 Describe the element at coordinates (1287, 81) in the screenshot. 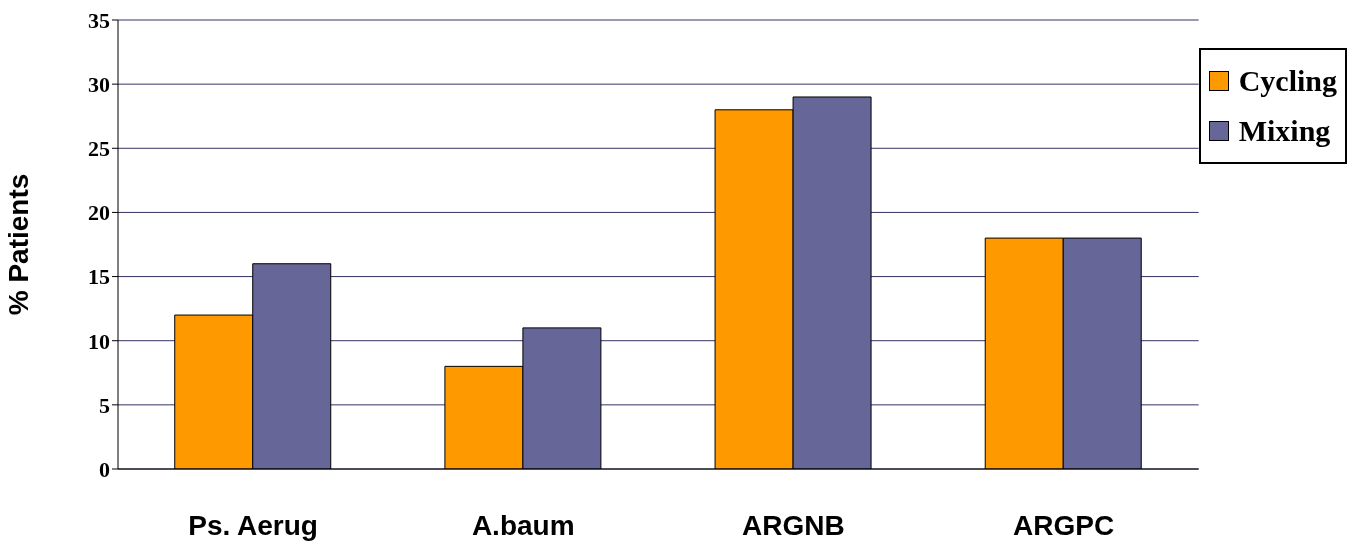

I see `legend-label: Cycling` at that location.